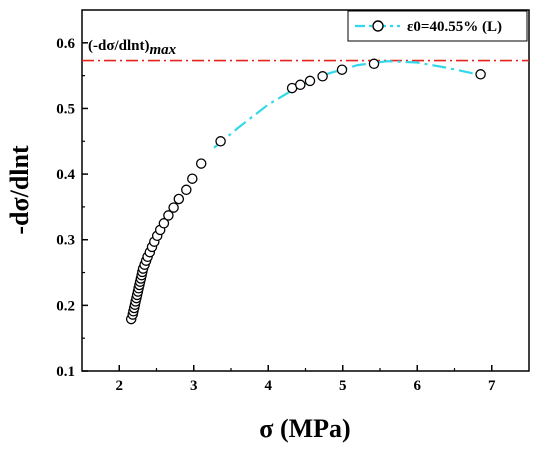  I want to click on fit-curve, so click(347, 104).